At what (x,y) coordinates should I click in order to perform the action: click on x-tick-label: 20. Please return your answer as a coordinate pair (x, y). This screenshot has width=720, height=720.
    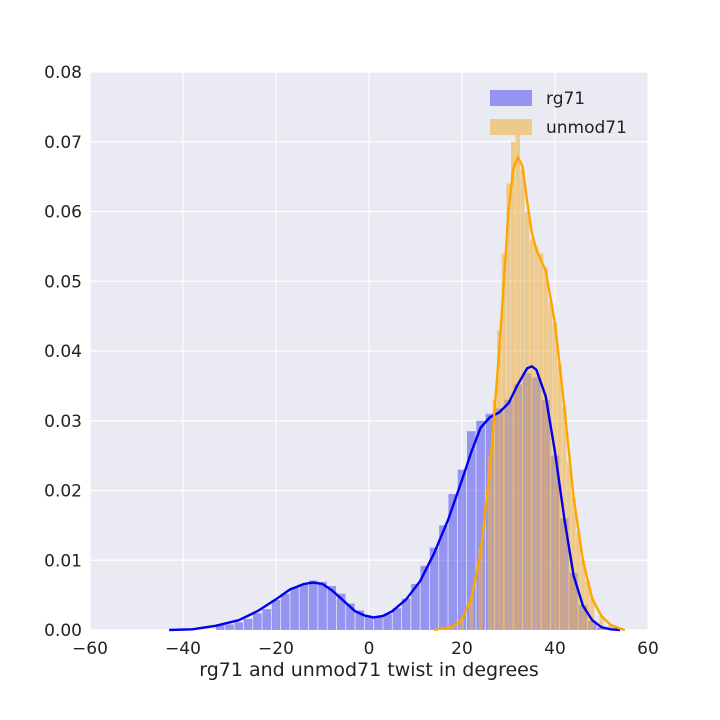
    Looking at the image, I should click on (462, 649).